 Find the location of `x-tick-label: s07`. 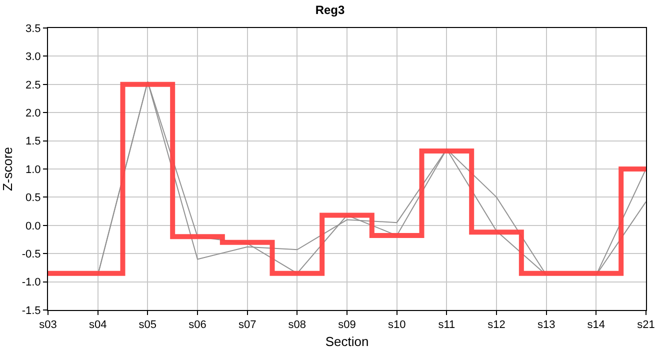

x-tick-label: s07 is located at coordinates (247, 325).